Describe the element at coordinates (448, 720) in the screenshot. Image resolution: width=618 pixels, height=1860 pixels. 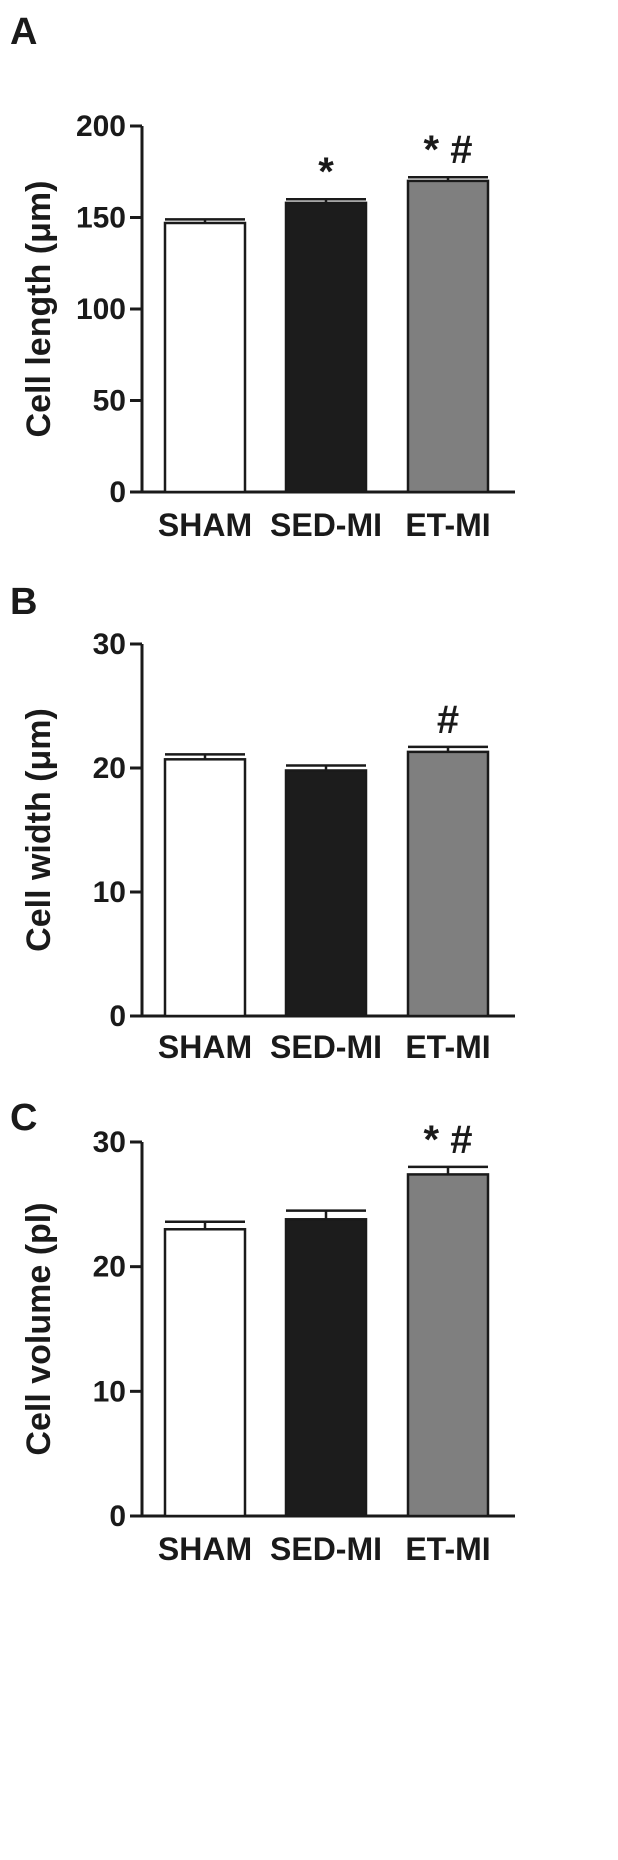
I see `significance-label-et-mi: #` at that location.